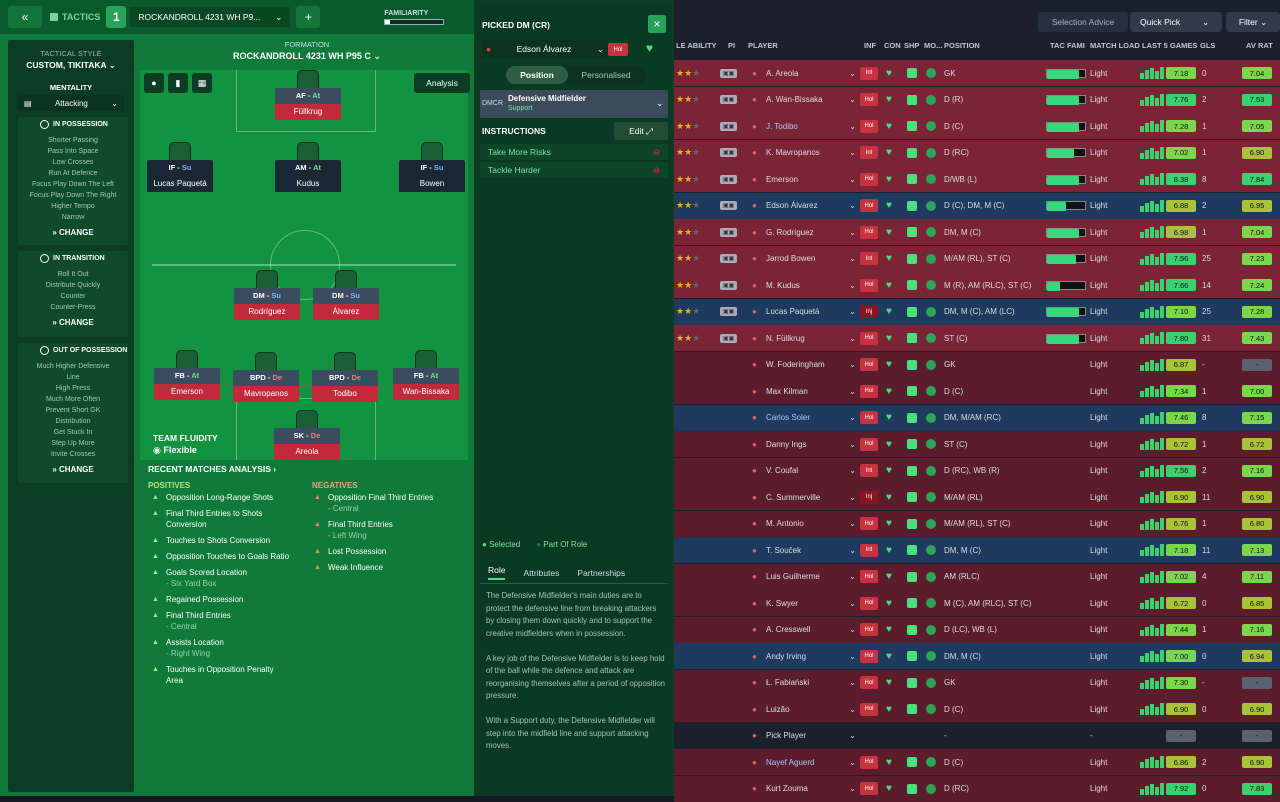  What do you see at coordinates (811, 179) in the screenshot?
I see `player-name-cell: Emerson ⌄` at bounding box center [811, 179].